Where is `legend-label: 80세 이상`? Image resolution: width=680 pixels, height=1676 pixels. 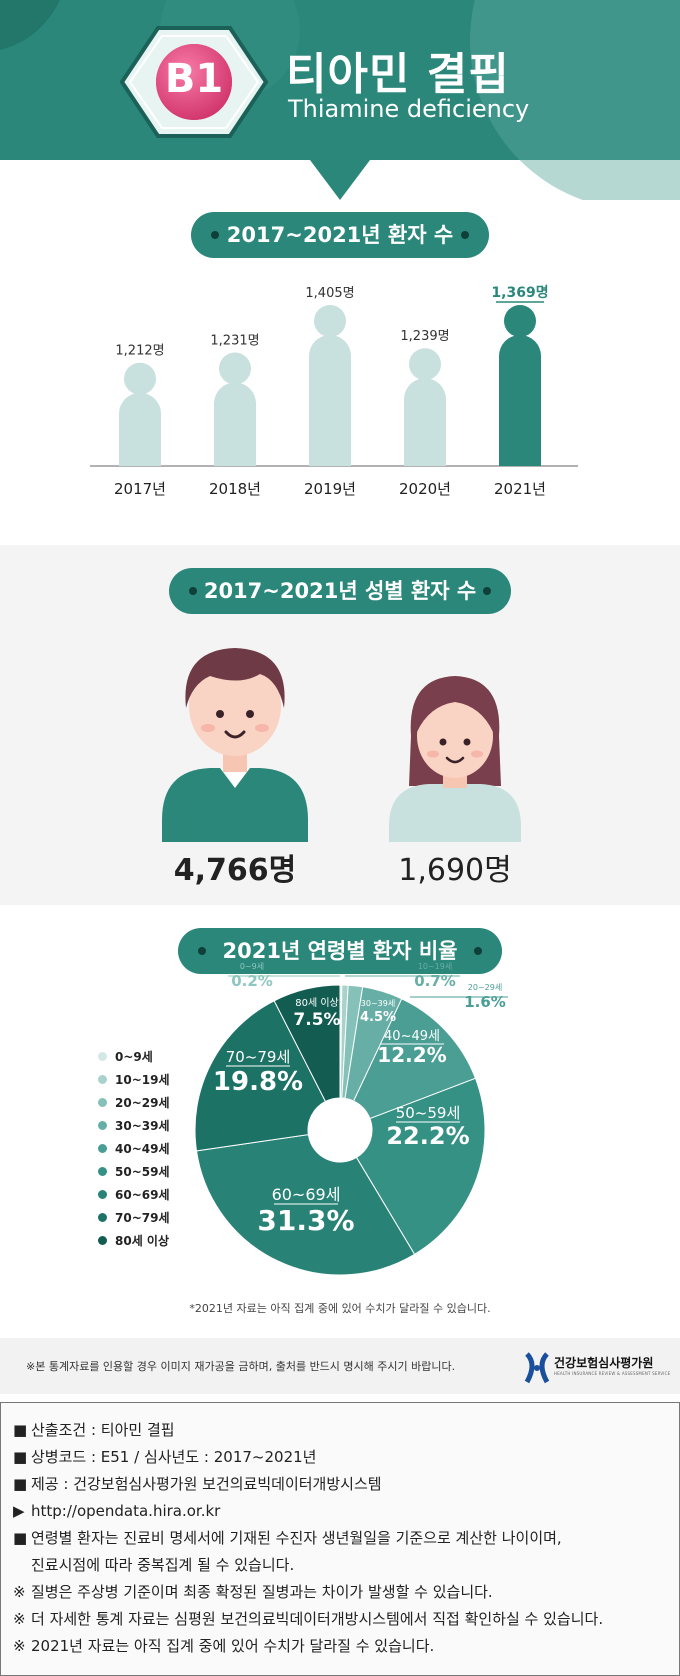
legend-label: 80세 이상 is located at coordinates (142, 1241).